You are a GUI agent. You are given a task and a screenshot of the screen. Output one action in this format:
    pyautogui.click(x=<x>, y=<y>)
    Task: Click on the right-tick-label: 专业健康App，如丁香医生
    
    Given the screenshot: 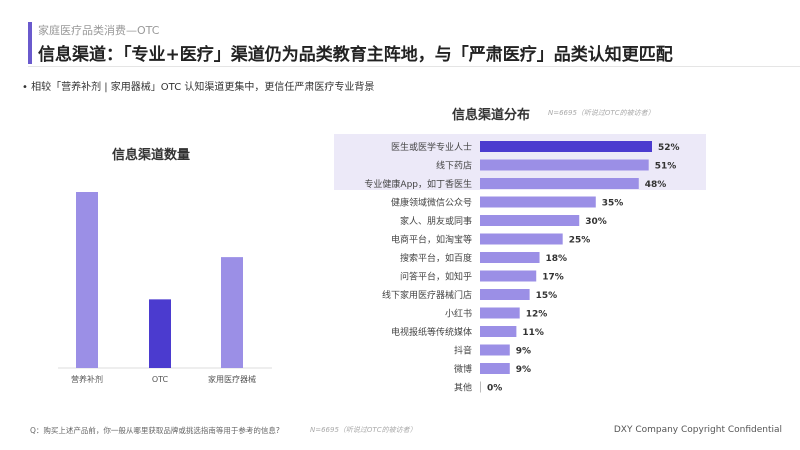 What is the action you would take?
    pyautogui.click(x=418, y=184)
    